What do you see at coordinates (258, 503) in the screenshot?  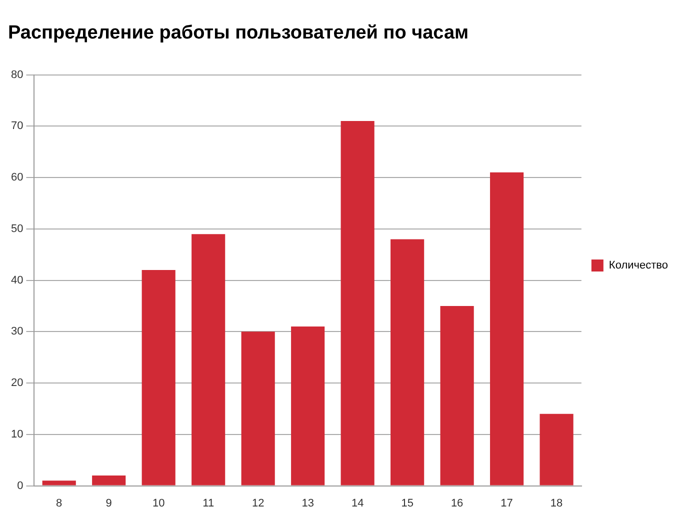 I see `x-tick-label: 12` at bounding box center [258, 503].